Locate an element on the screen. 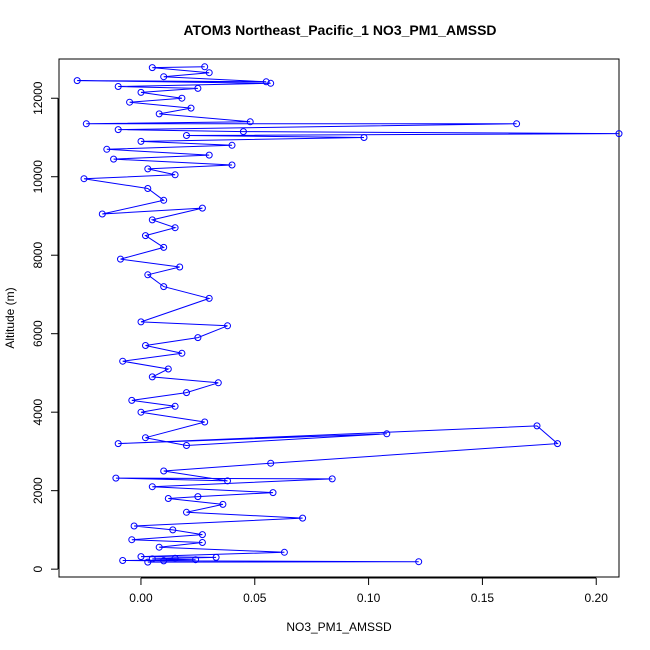  y-tick-label: 8000 is located at coordinates (38, 255).